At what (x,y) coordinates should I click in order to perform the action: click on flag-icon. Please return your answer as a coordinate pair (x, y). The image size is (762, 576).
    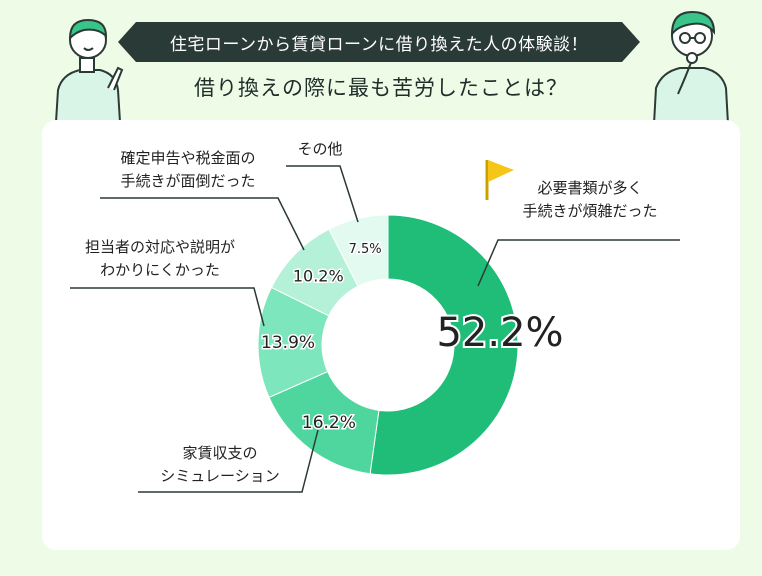
    Looking at the image, I should click on (499, 180).